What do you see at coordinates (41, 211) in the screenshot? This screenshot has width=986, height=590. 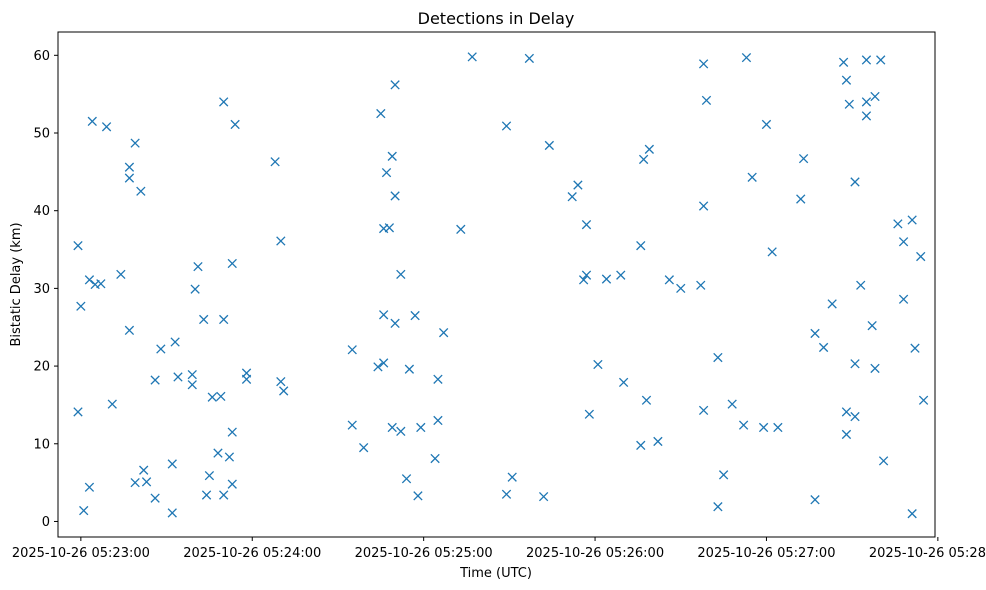 I see `y-tick-label: 40` at bounding box center [41, 211].